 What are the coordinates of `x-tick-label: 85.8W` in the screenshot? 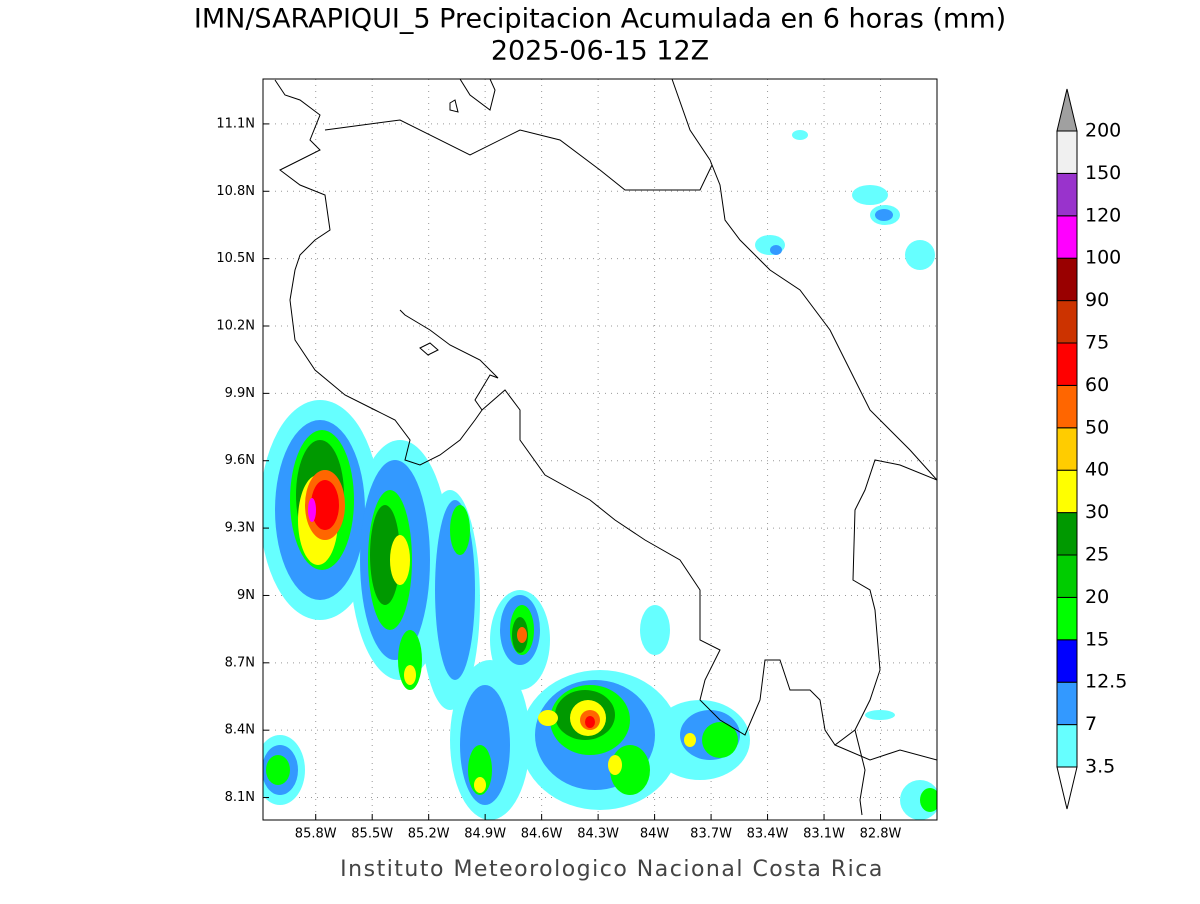 It's located at (316, 834).